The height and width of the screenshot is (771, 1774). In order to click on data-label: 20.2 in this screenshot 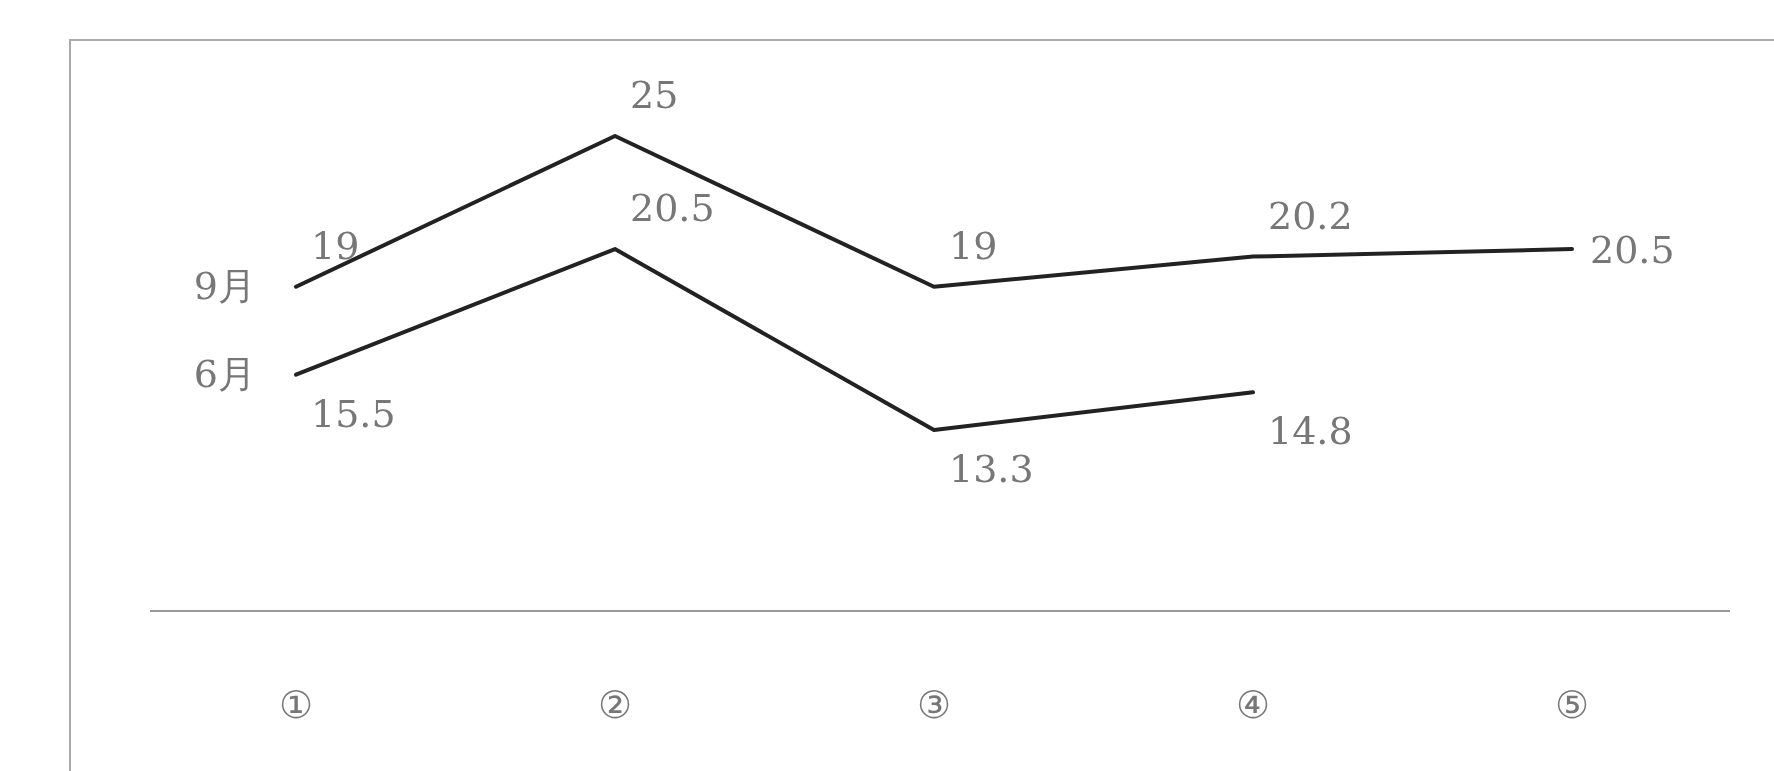, I will do `click(1310, 215)`.